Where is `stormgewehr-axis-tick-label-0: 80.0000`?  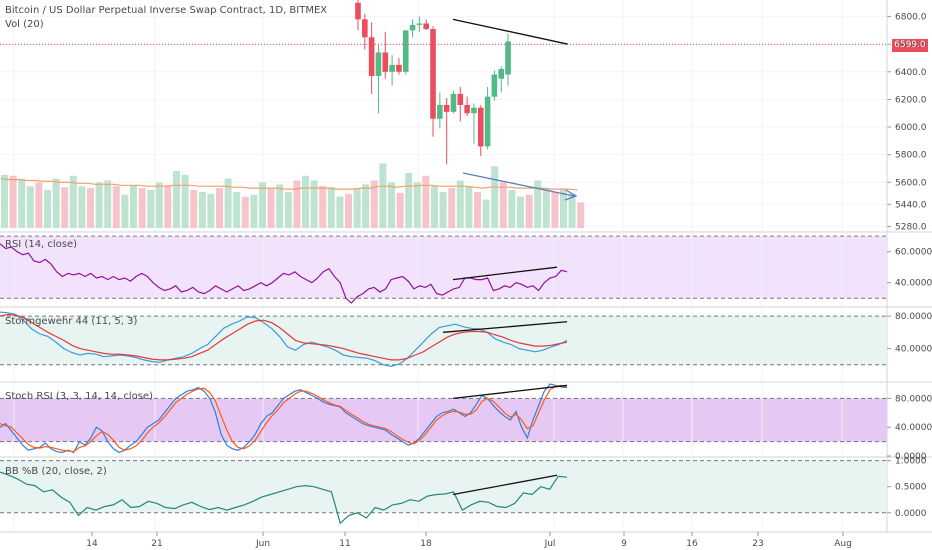
stormgewehr-axis-tick-label-0: 80.0000 is located at coordinates (913, 317).